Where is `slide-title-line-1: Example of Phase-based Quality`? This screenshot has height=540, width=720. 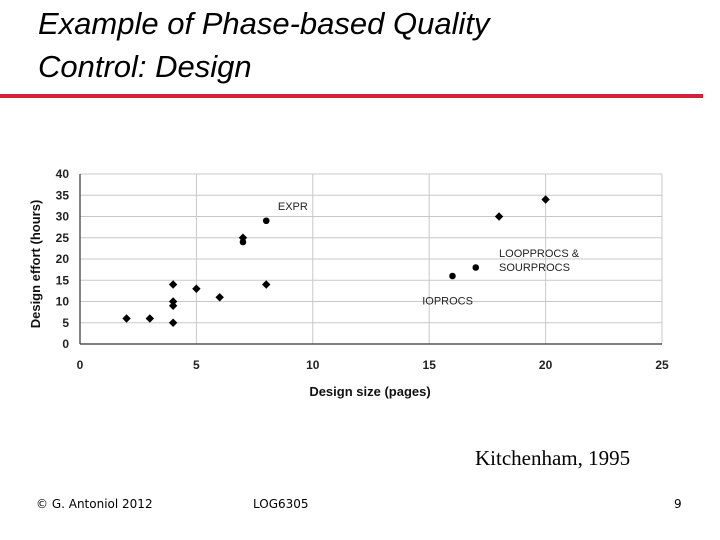
slide-title-line-1: Example of Phase-based Quality is located at coordinates (264, 23).